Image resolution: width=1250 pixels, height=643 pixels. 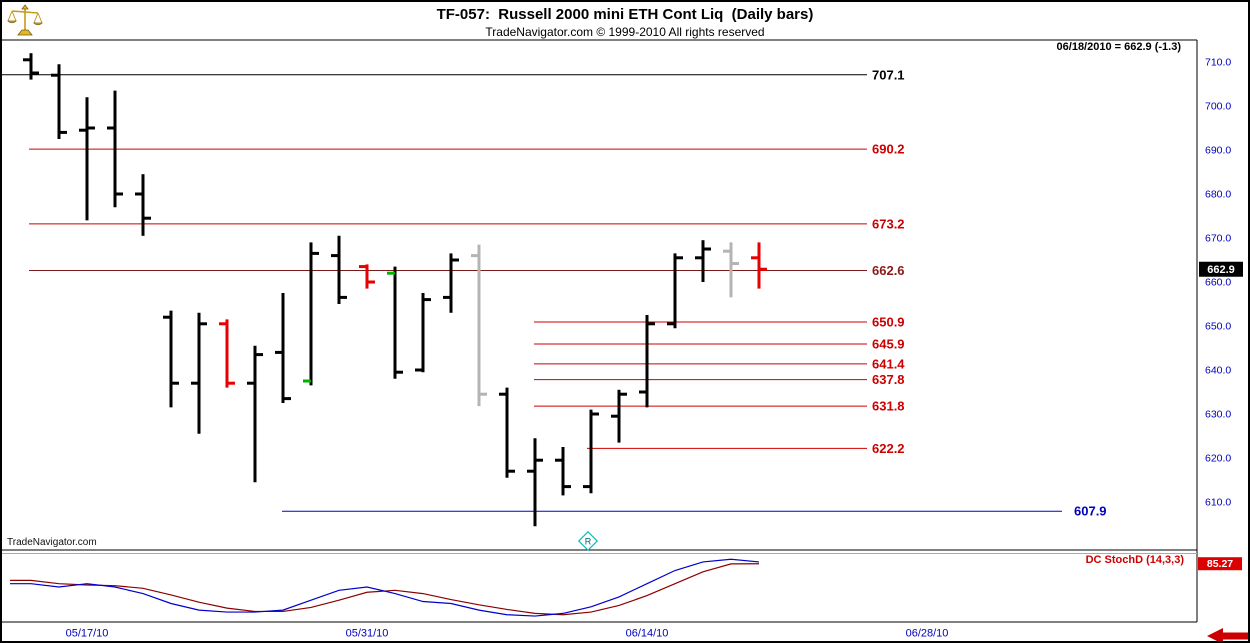 I want to click on tradenavigator-logo, so click(x=25, y=23).